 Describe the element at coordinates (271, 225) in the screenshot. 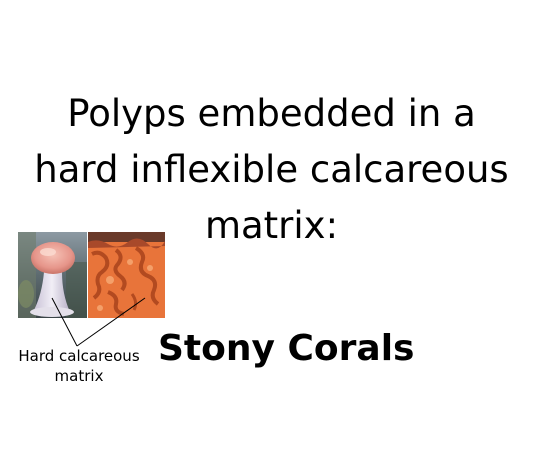

I see `heading-line-3: matrix:` at that location.